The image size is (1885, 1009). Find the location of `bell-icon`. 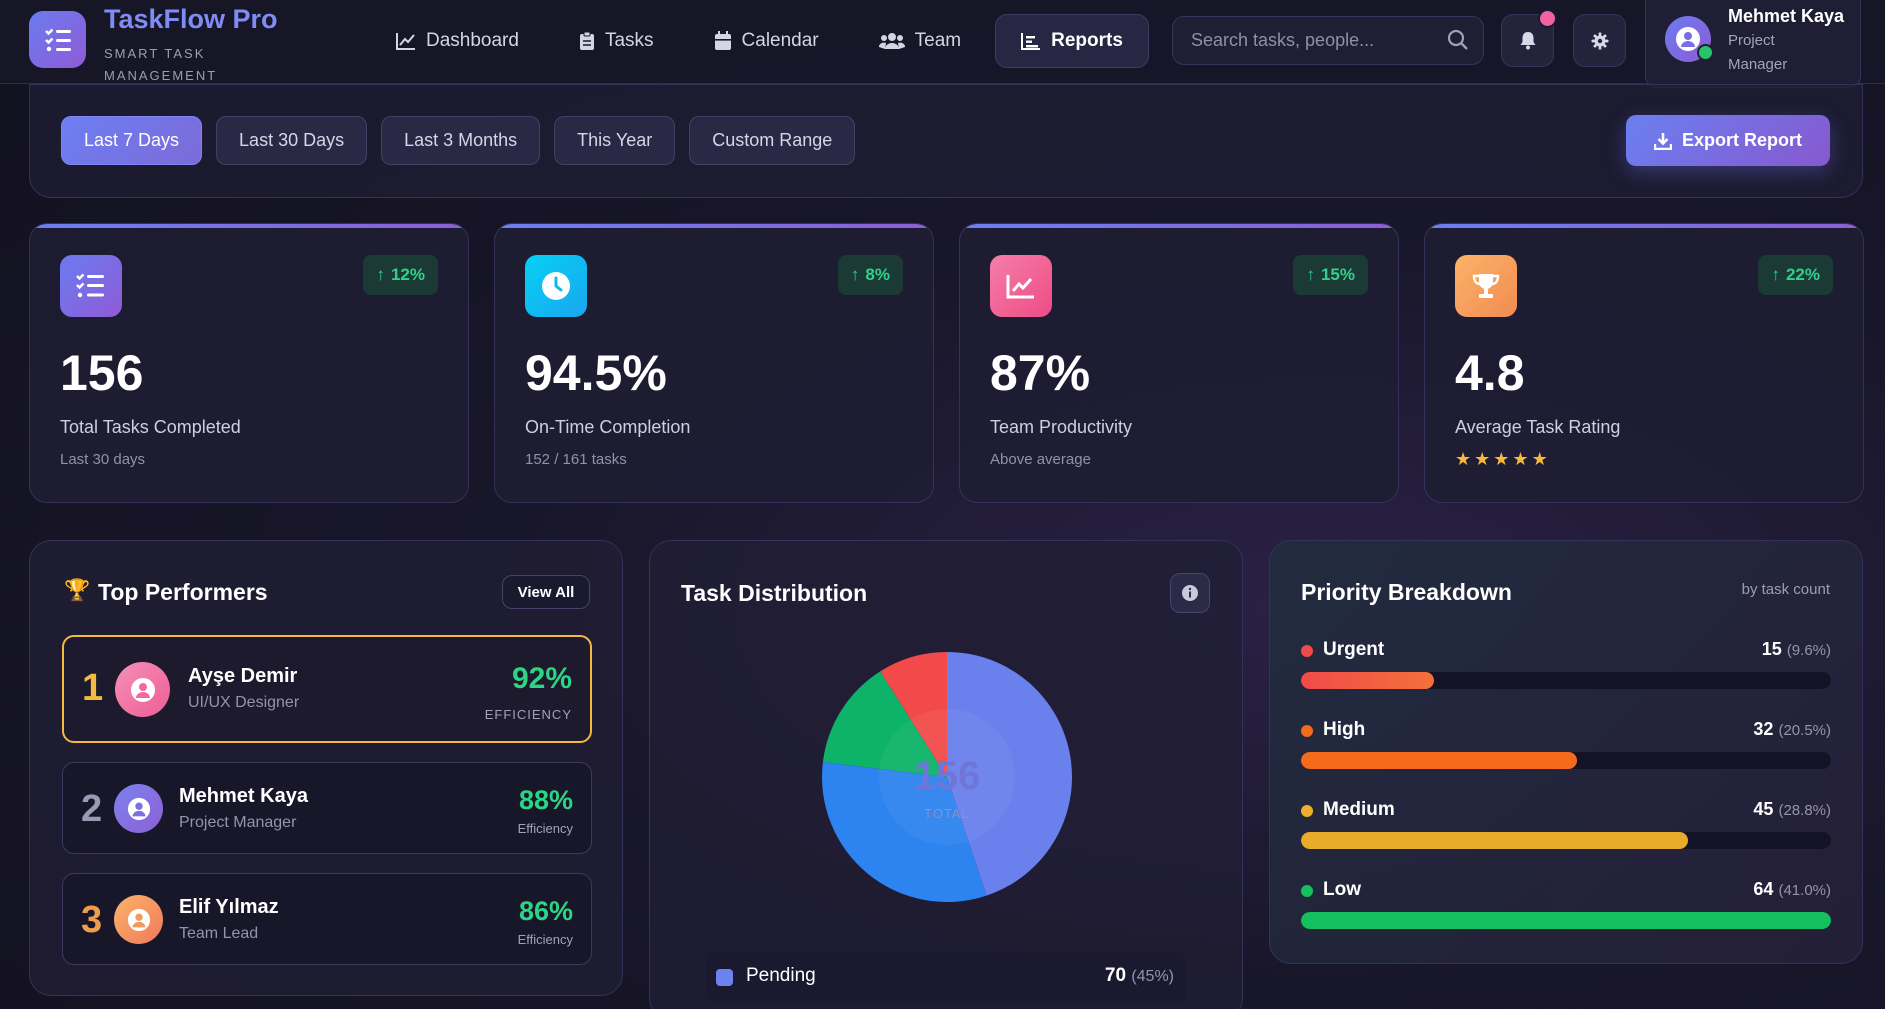

bell-icon is located at coordinates (1527, 41).